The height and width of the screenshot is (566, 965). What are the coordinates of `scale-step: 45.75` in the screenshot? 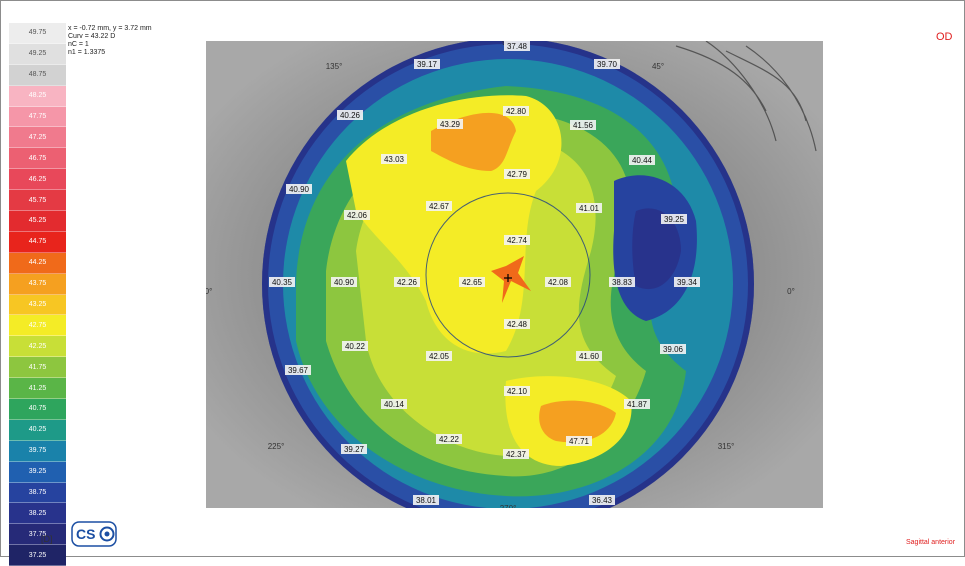 It's located at (37, 201).